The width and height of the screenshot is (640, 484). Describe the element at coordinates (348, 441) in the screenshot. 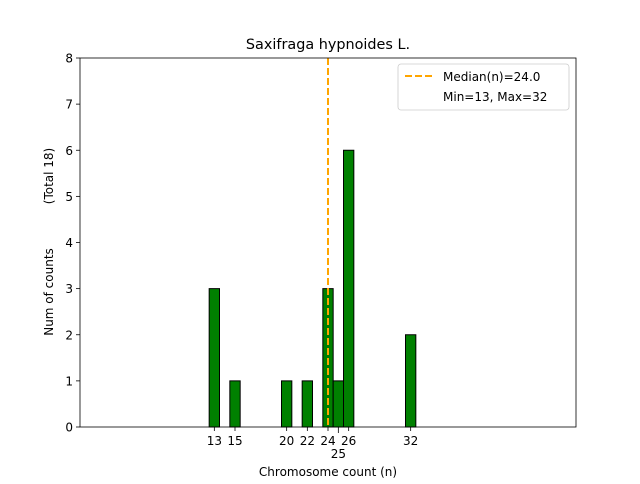

I see `x-tick-label: 26` at that location.